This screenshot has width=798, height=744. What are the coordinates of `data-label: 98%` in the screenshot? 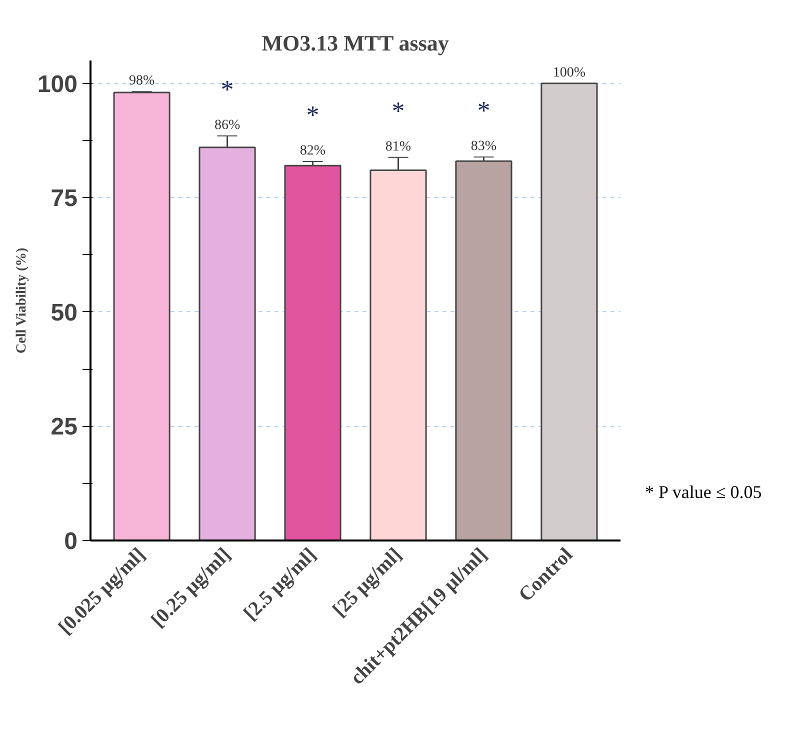 It's located at (141, 81).